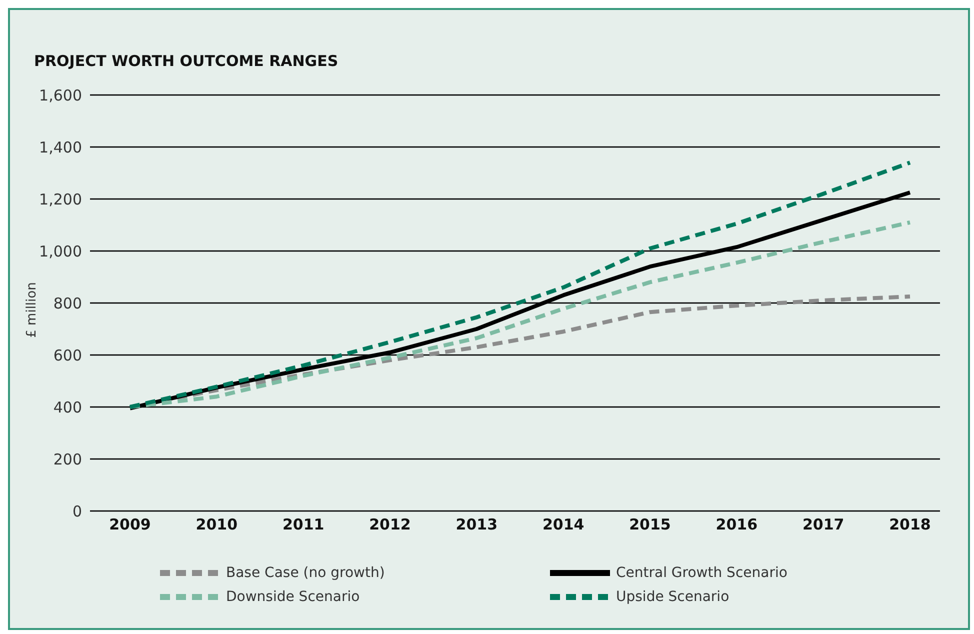  What do you see at coordinates (67, 407) in the screenshot?
I see `y-tick-label: 400` at bounding box center [67, 407].